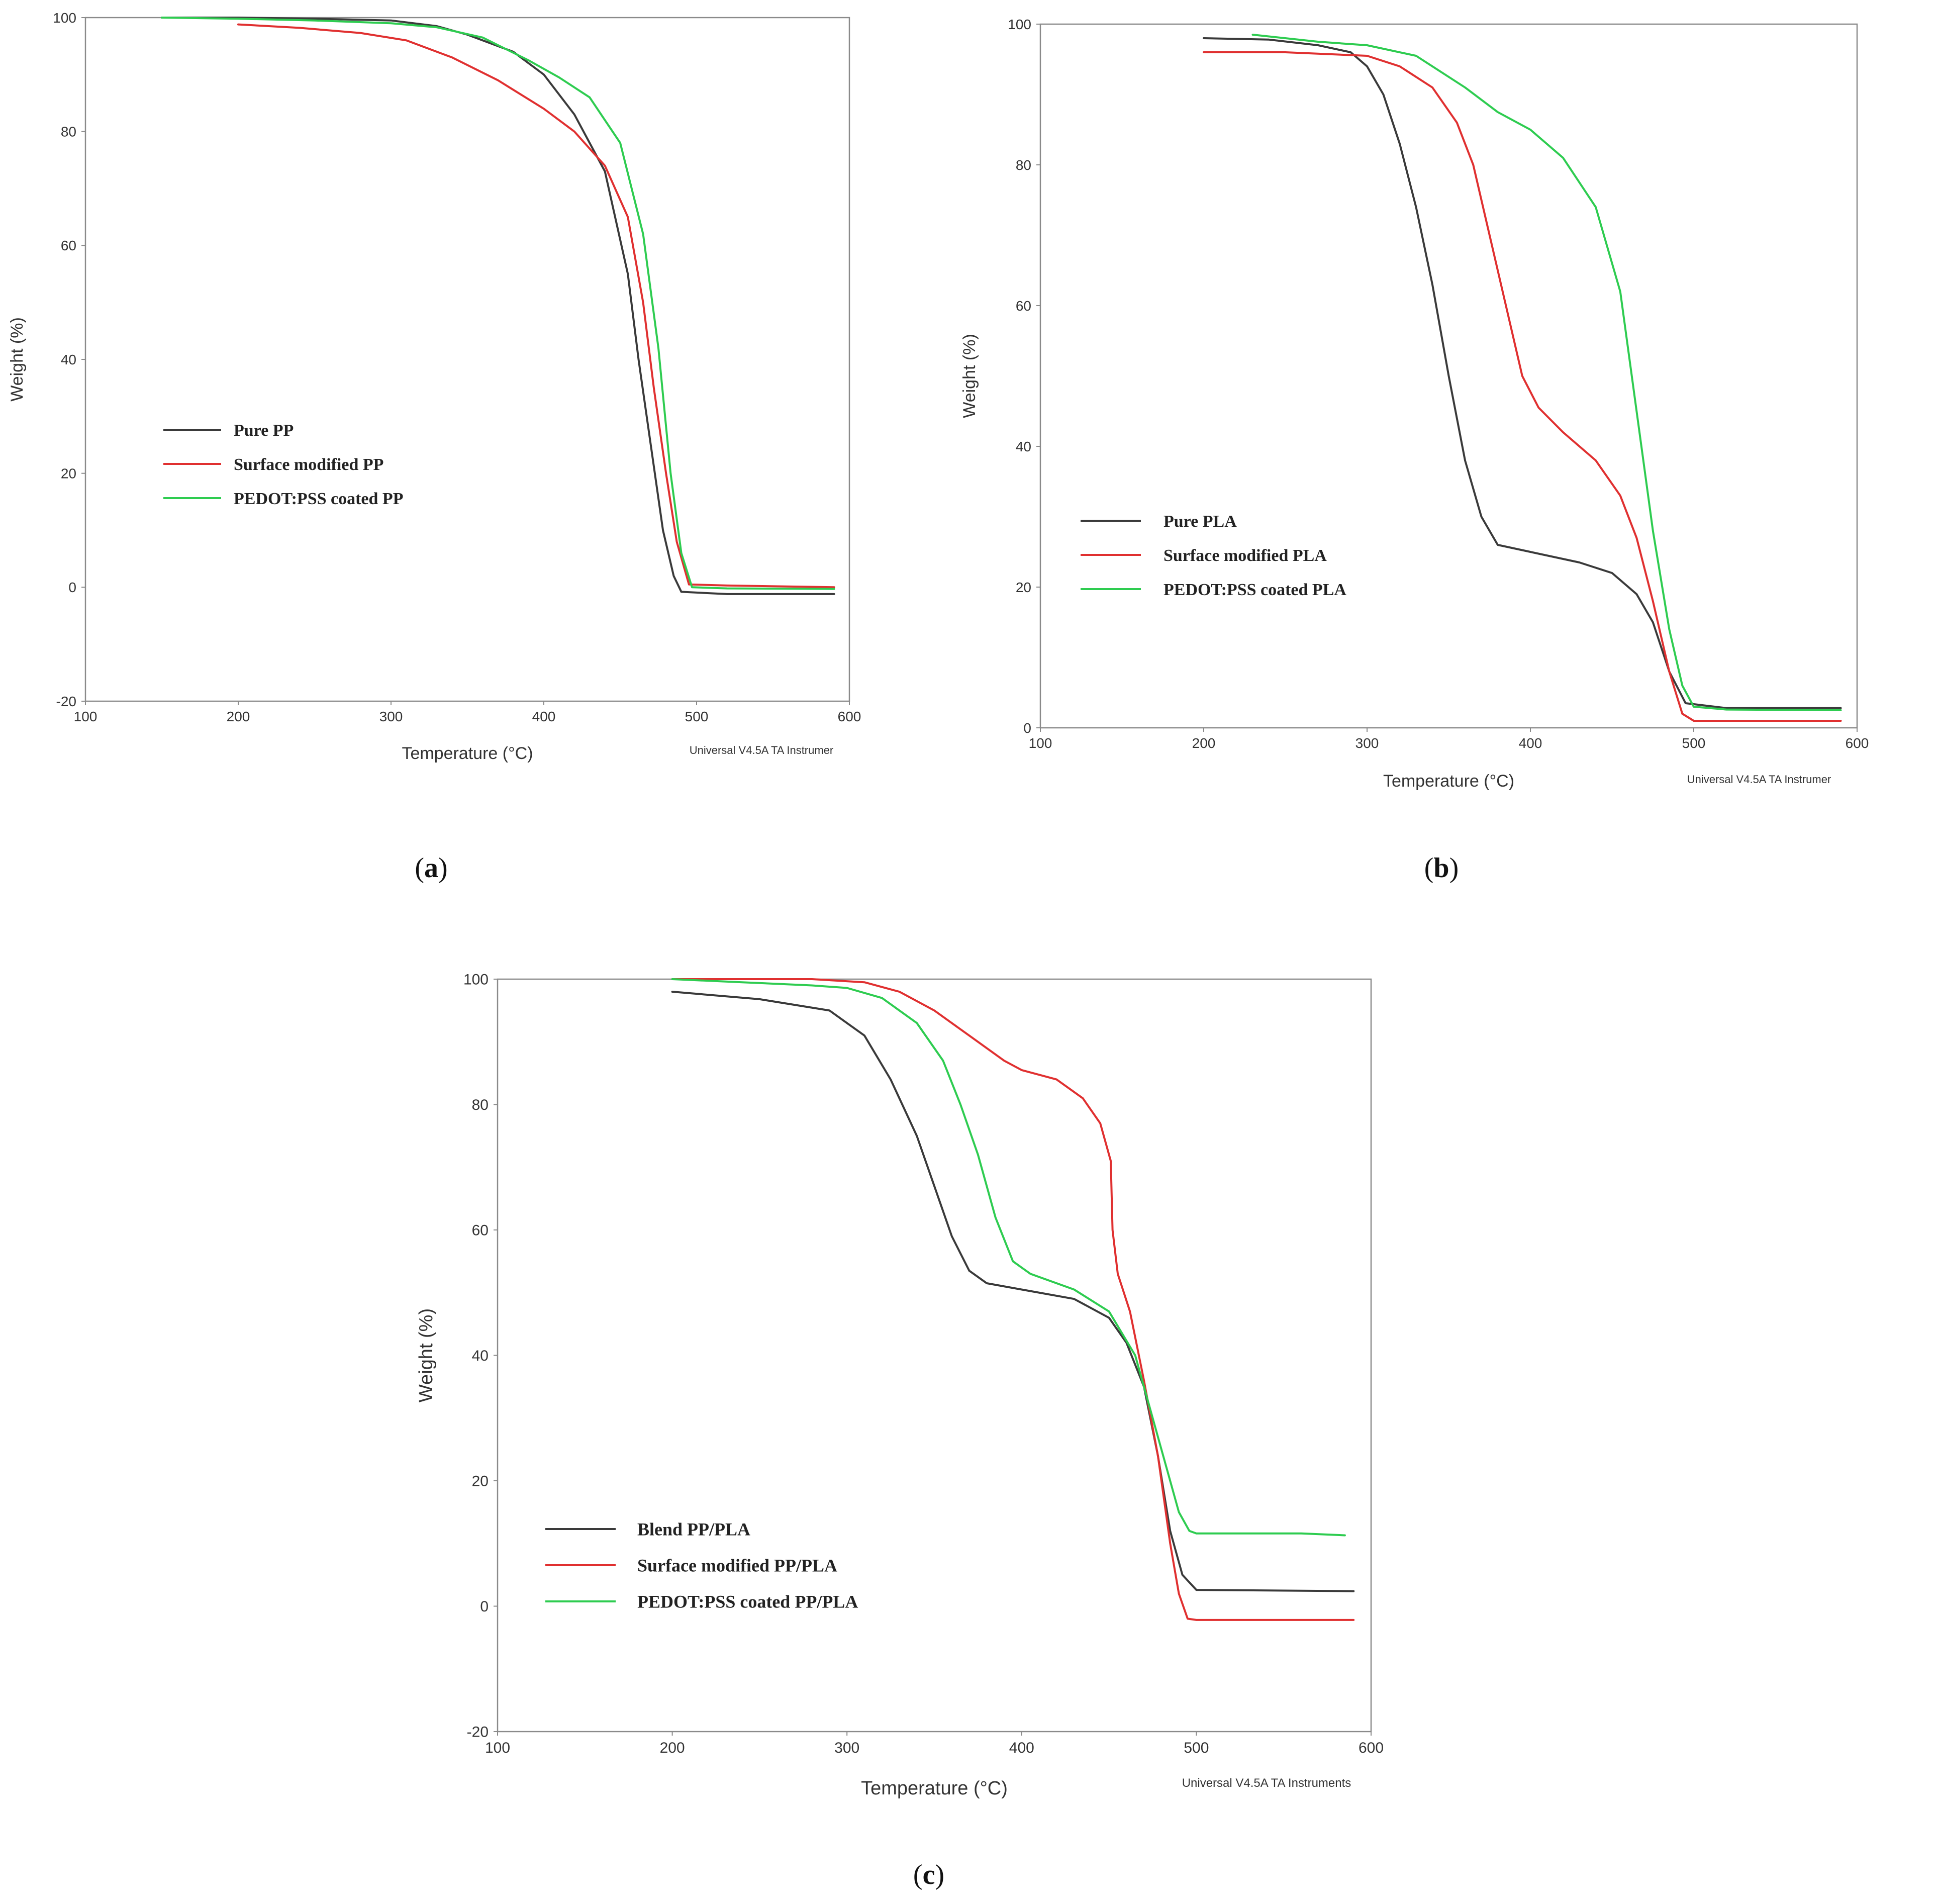  I want to click on panel-letter: a, so click(431, 868).